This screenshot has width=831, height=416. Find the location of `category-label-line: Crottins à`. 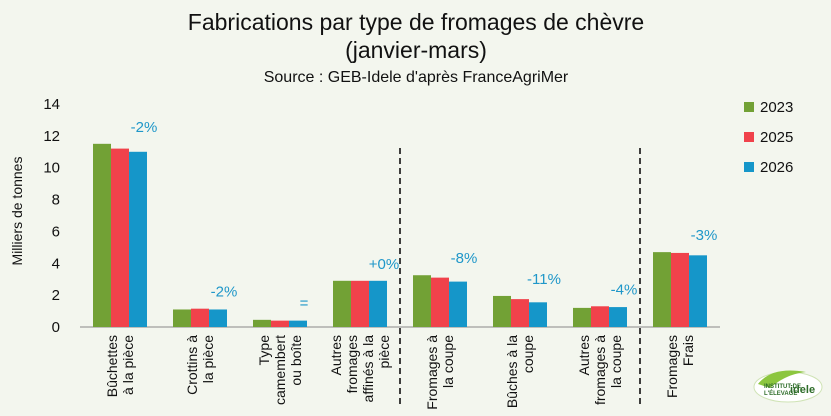

category-label-line: Crottins à is located at coordinates (192, 365).